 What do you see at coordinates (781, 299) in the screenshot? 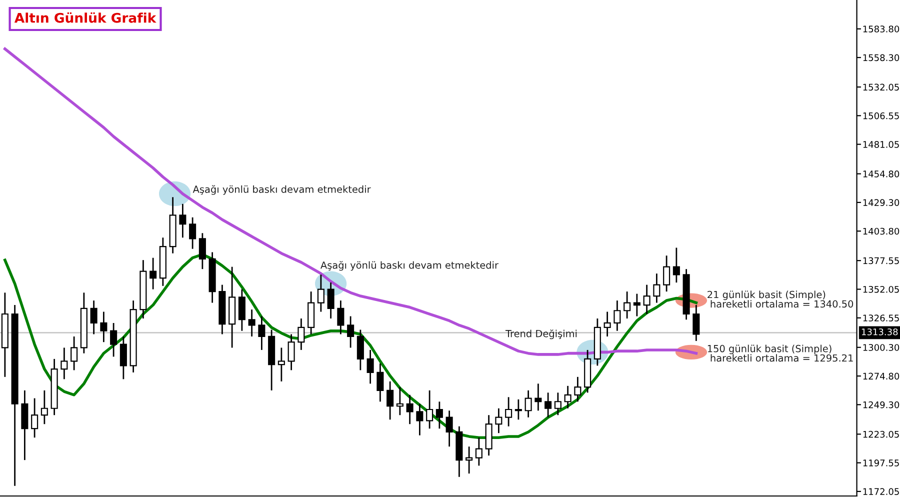
I see `text: 21 günlük basit (Simple) hareketli ortalama = 1340.50` at bounding box center [781, 299].